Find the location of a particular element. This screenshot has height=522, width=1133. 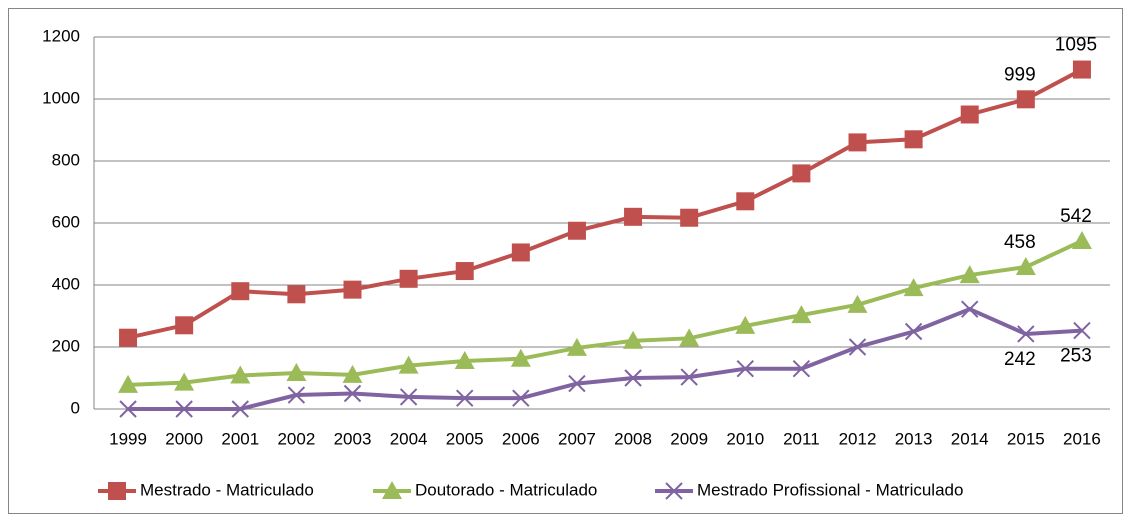

x-tick-label: 2006 is located at coordinates (521, 438).